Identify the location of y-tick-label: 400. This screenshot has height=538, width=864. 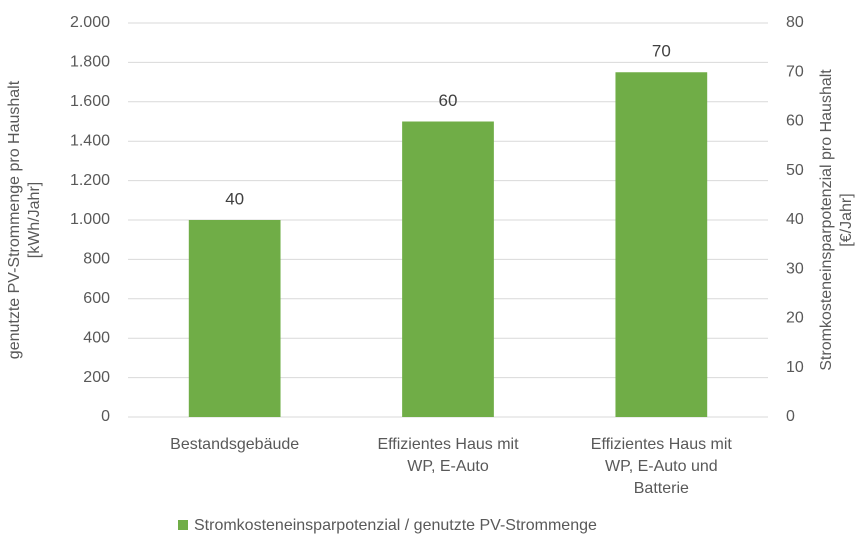
(96, 337).